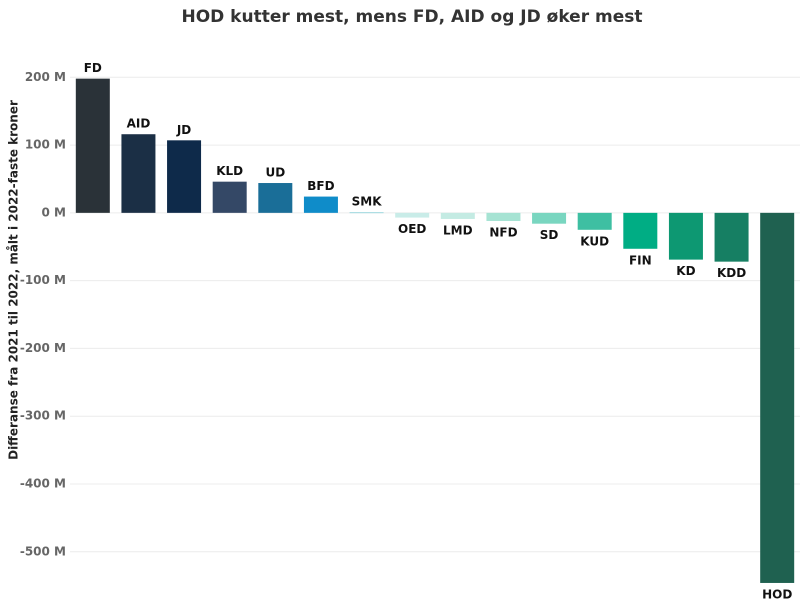  I want to click on y-tick-label: 200 M, so click(45, 77).